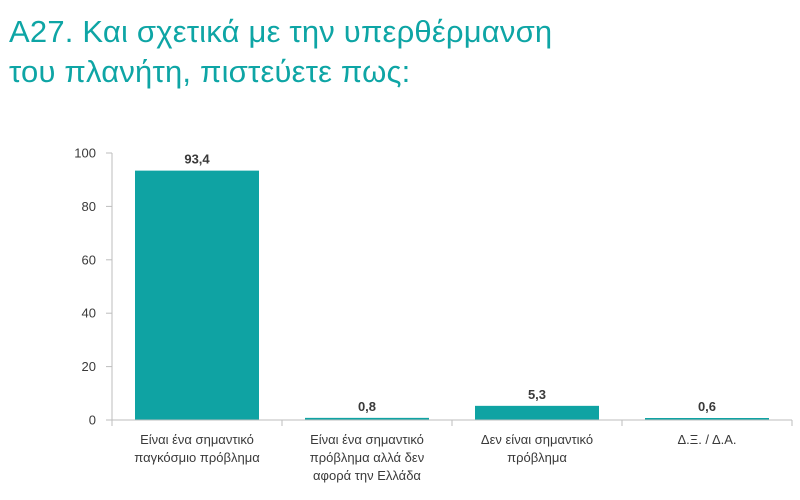  Describe the element at coordinates (537, 457) in the screenshot. I see `category-label: πρόβλημα` at that location.